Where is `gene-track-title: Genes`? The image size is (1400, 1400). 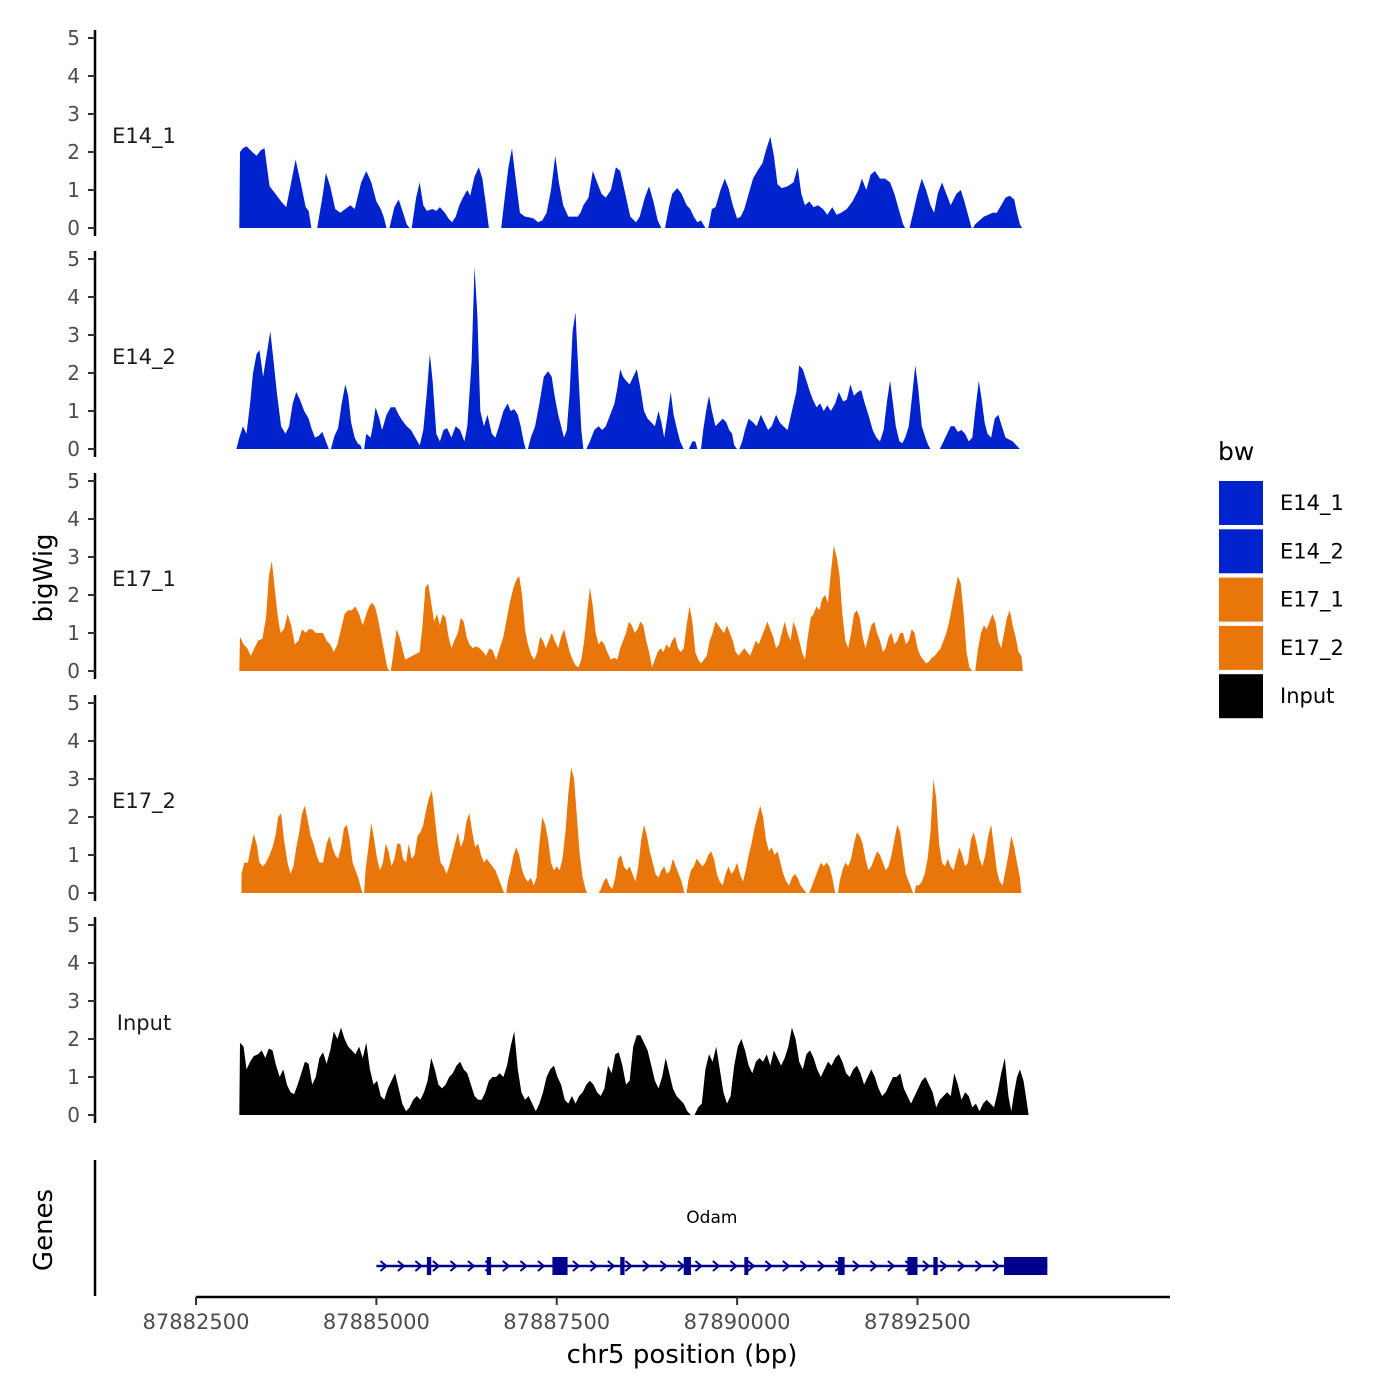
gene-track-title: Genes is located at coordinates (44, 1230).